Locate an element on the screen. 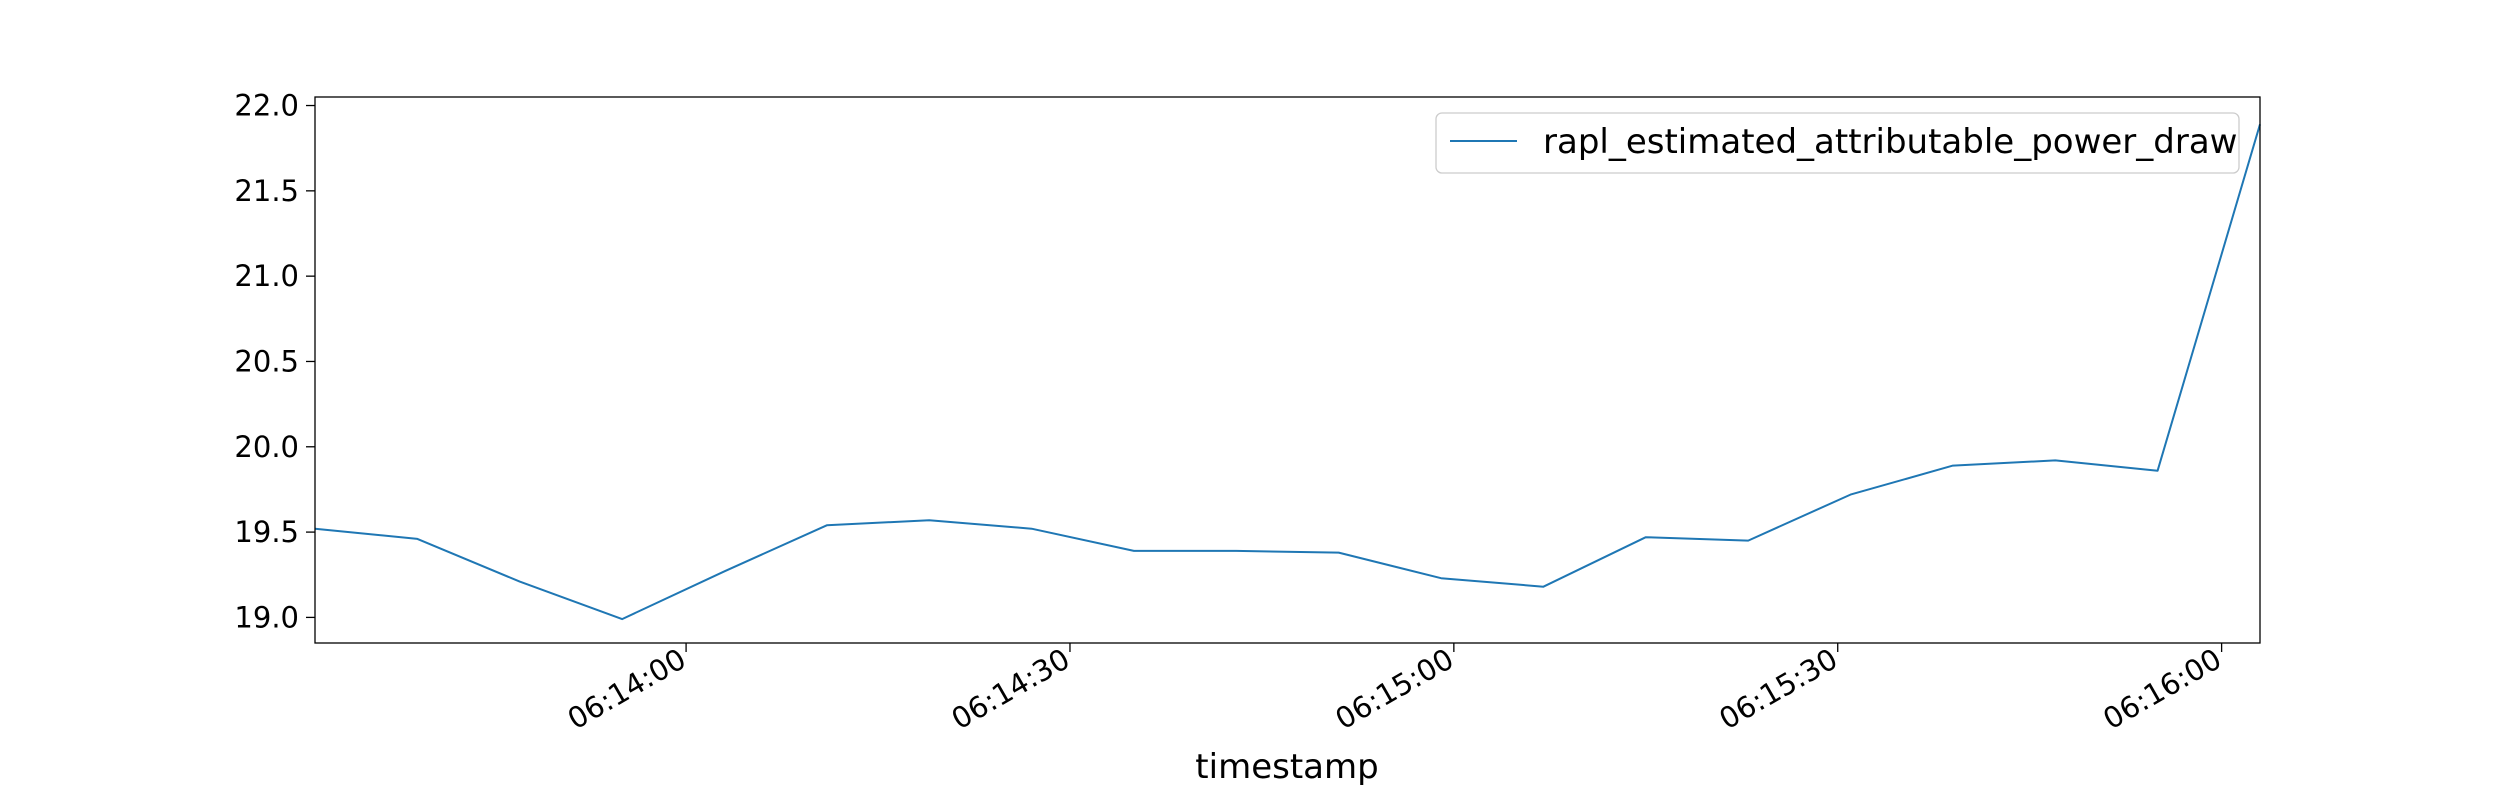  x-axis: 06:14:00 06:14:30 06:15:00 06:15:30 06:16:00 is located at coordinates (1394, 689).